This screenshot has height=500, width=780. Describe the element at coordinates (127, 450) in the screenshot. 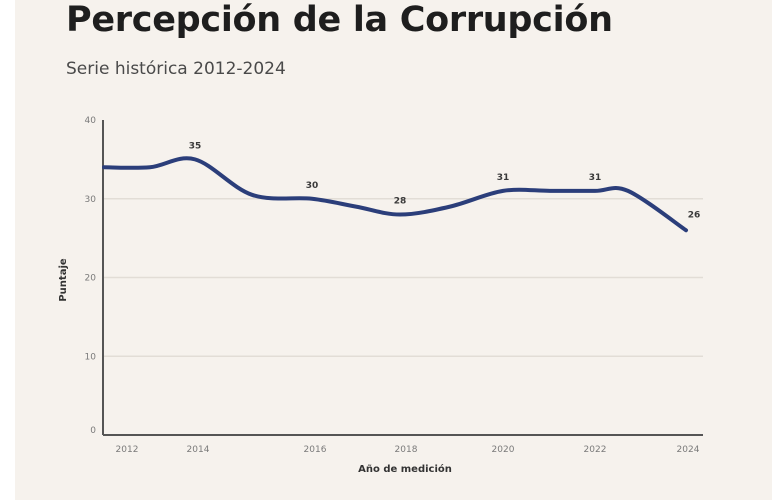

I see `x-tick-label: 2012` at that location.